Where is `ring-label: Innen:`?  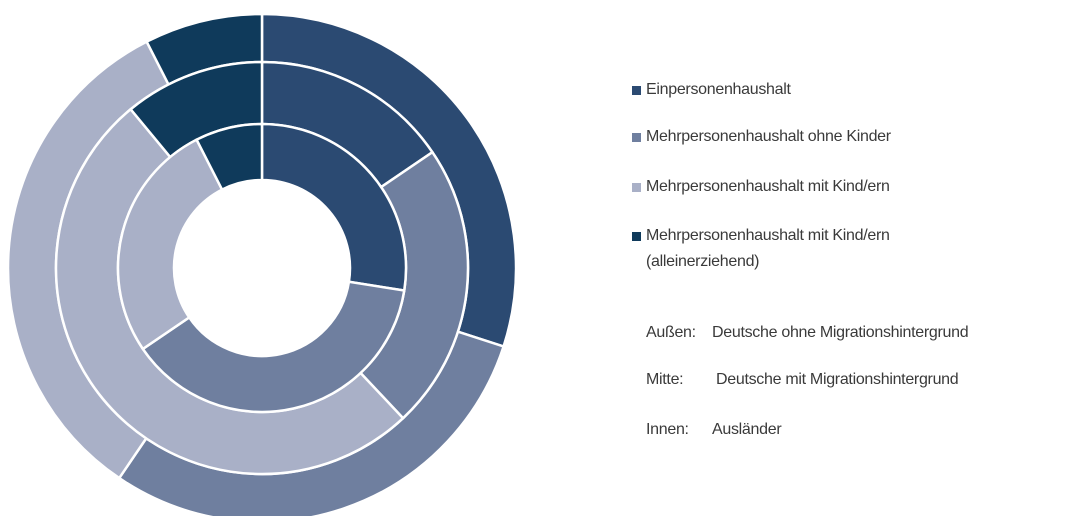 ring-label: Innen: is located at coordinates (667, 429).